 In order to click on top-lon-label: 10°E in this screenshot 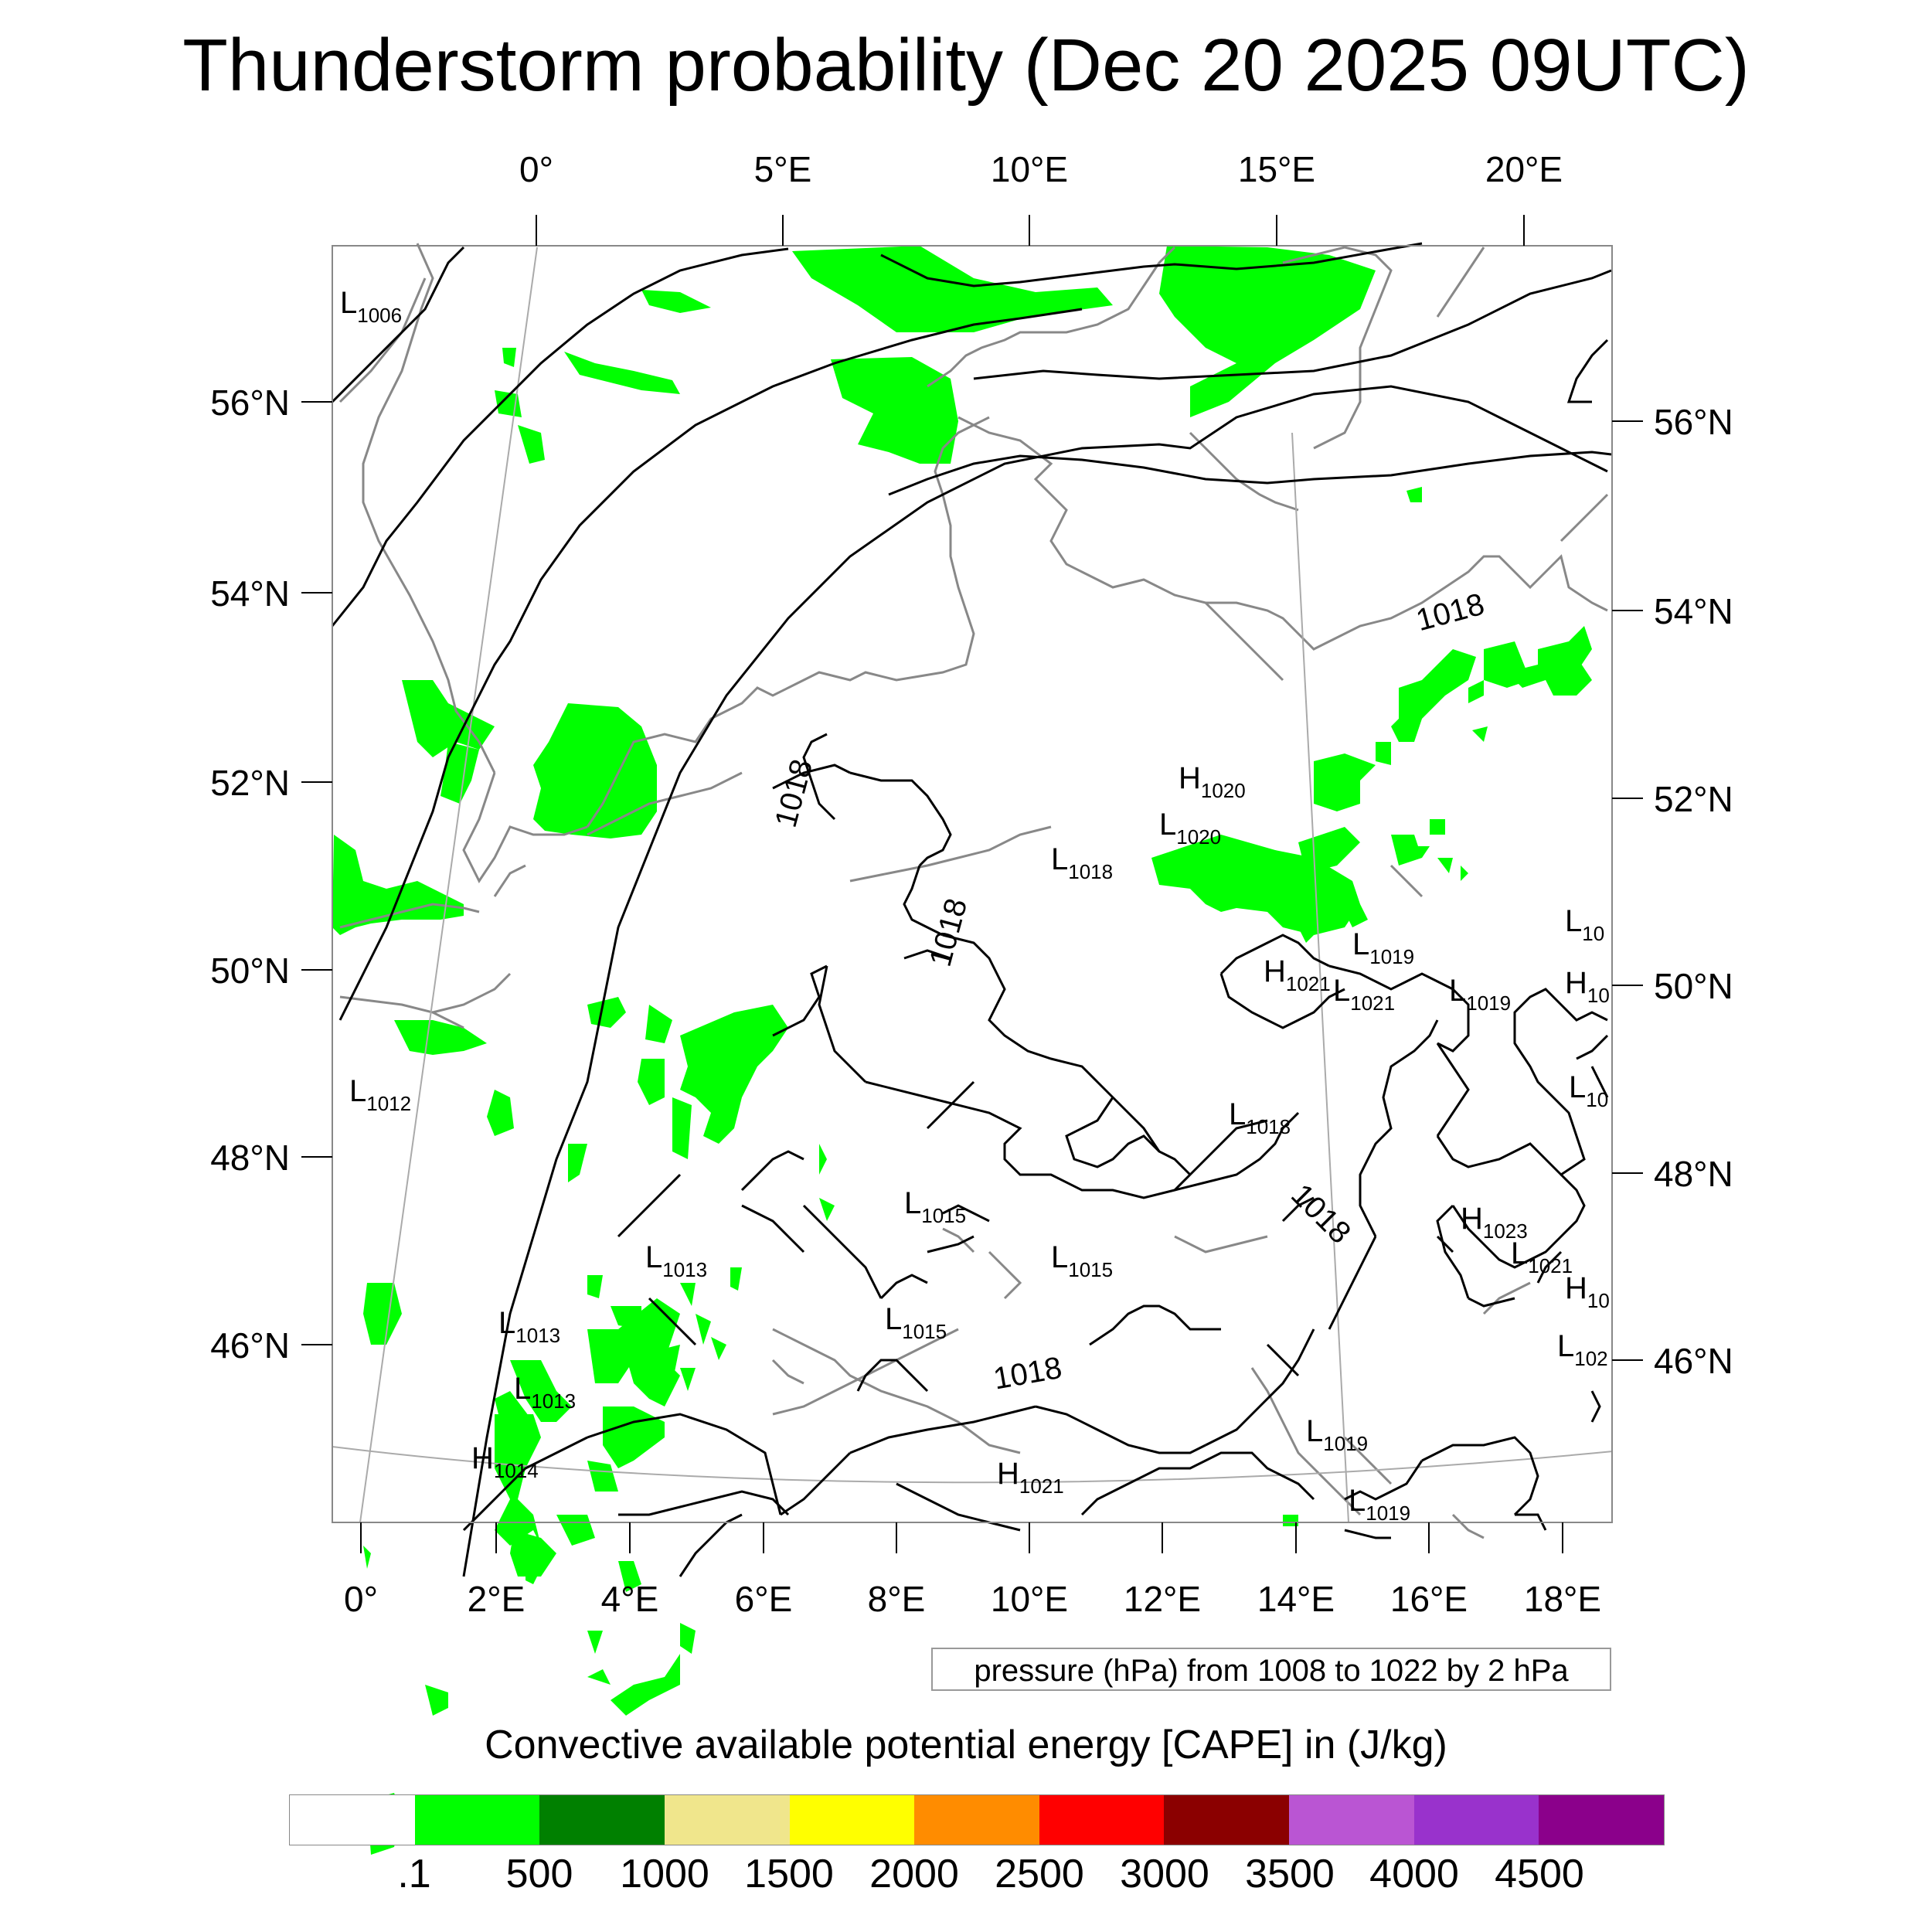, I will do `click(1029, 169)`.